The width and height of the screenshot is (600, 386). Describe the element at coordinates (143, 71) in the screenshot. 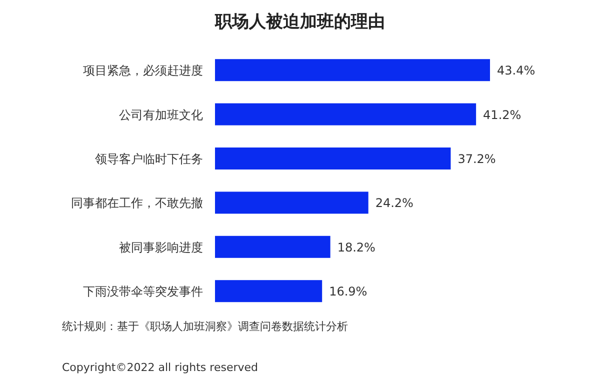

I see `y-tick-label: 项目紧急，必须赶进度` at that location.